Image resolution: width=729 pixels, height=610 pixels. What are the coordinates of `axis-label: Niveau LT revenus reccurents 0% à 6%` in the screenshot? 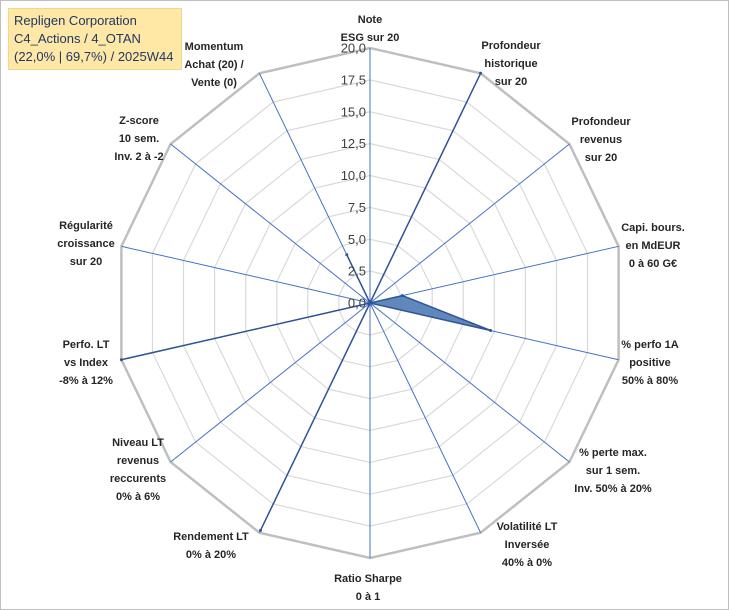 It's located at (138, 470).